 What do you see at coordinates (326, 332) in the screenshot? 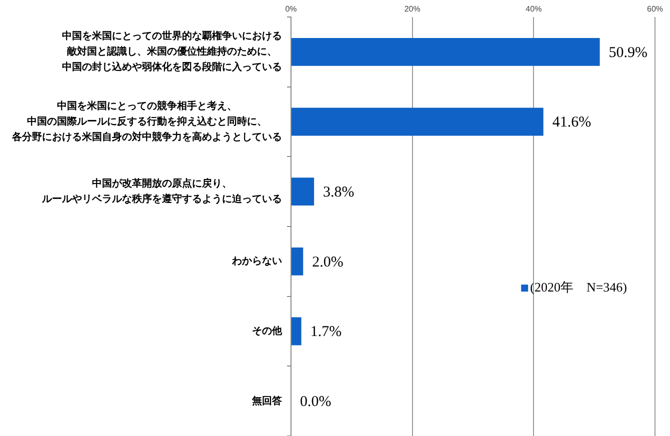
I see `data-label: 1.7%` at bounding box center [326, 332].